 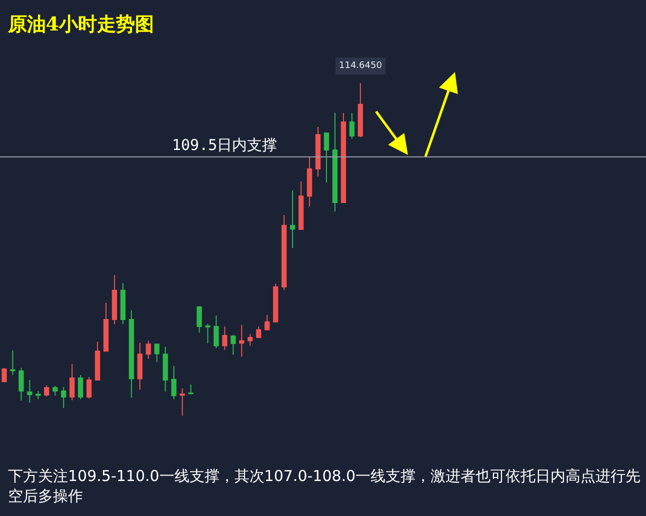 What do you see at coordinates (80, 25) in the screenshot?
I see `chart-title: 原油4小时走势图` at bounding box center [80, 25].